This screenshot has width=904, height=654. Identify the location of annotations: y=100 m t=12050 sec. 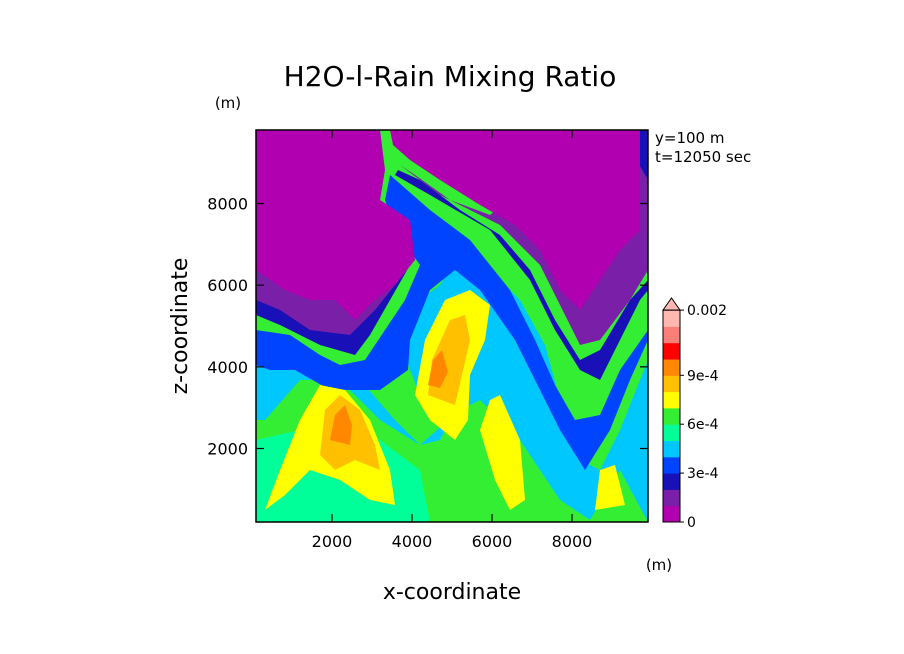
(703, 147).